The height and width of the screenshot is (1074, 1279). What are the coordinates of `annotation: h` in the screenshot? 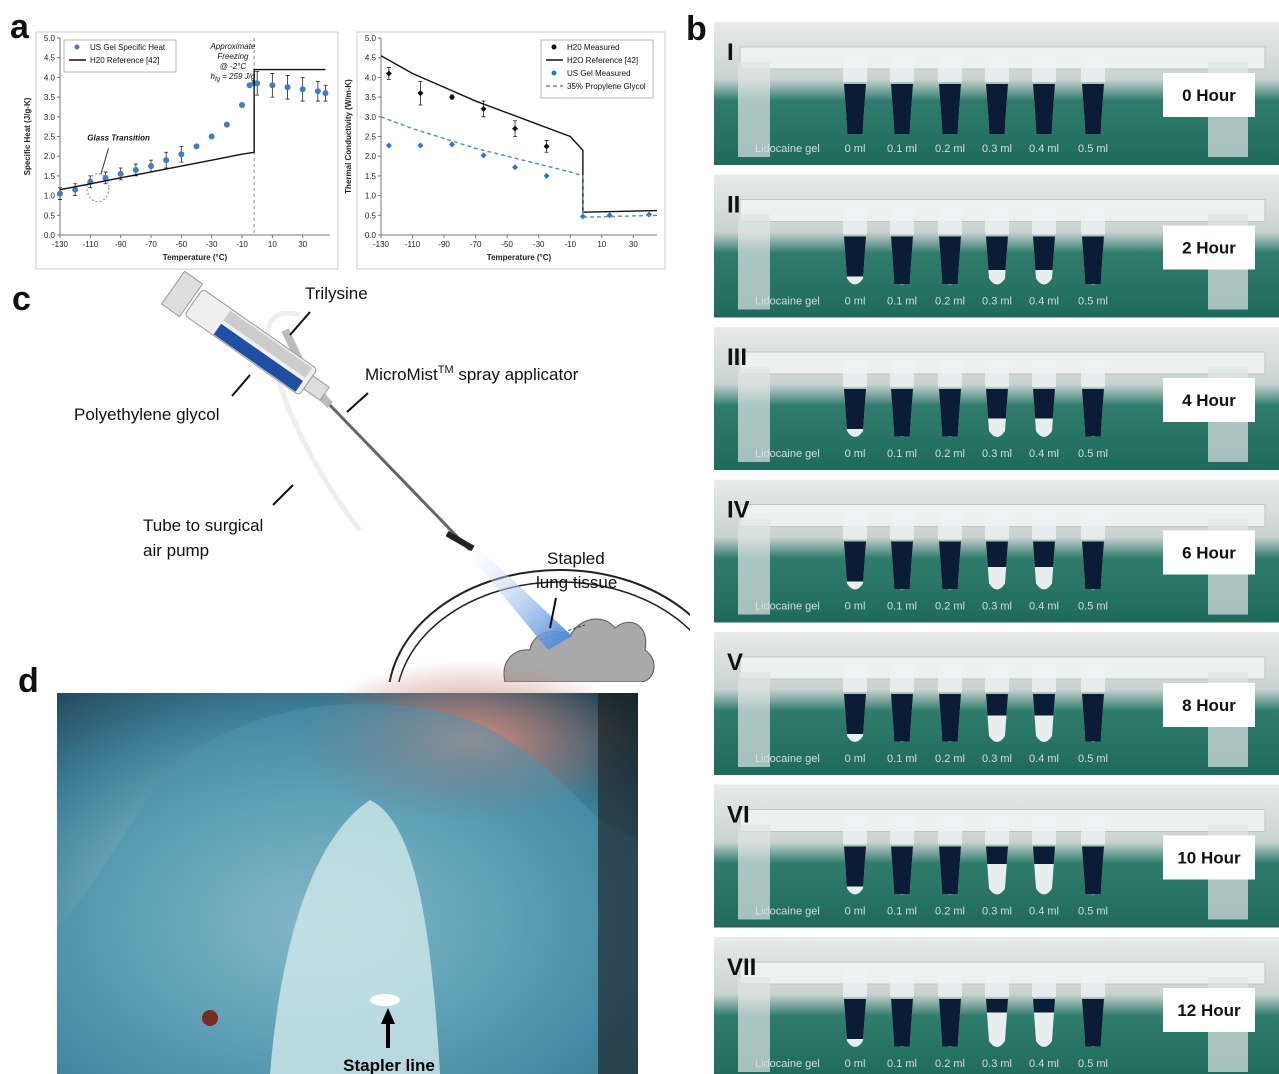 It's located at (213, 76).